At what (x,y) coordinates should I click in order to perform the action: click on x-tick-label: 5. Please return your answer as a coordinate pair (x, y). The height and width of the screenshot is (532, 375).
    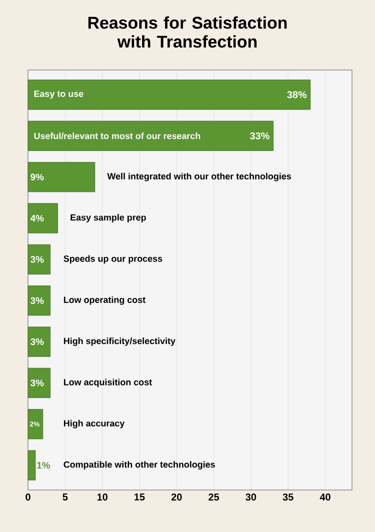
    Looking at the image, I should click on (65, 497).